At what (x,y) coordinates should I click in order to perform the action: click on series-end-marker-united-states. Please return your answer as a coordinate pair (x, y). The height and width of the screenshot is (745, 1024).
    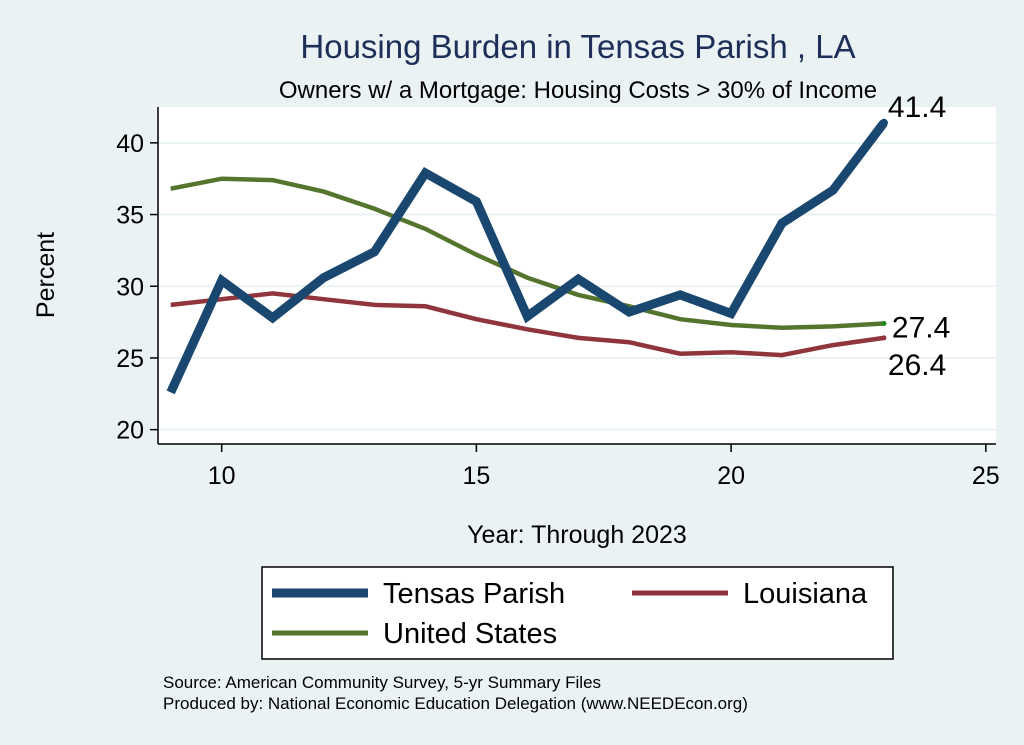
    Looking at the image, I should click on (884, 324).